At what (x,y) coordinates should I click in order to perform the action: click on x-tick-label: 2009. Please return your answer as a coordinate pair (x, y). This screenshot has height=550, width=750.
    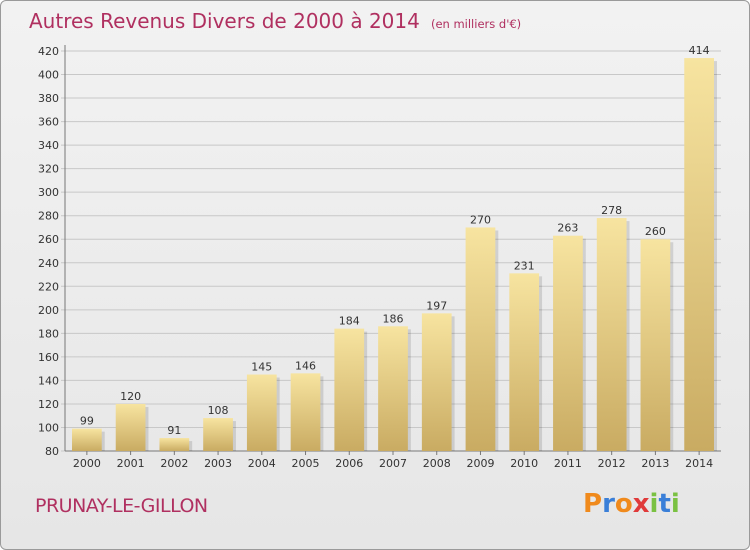
    Looking at the image, I should click on (480, 463).